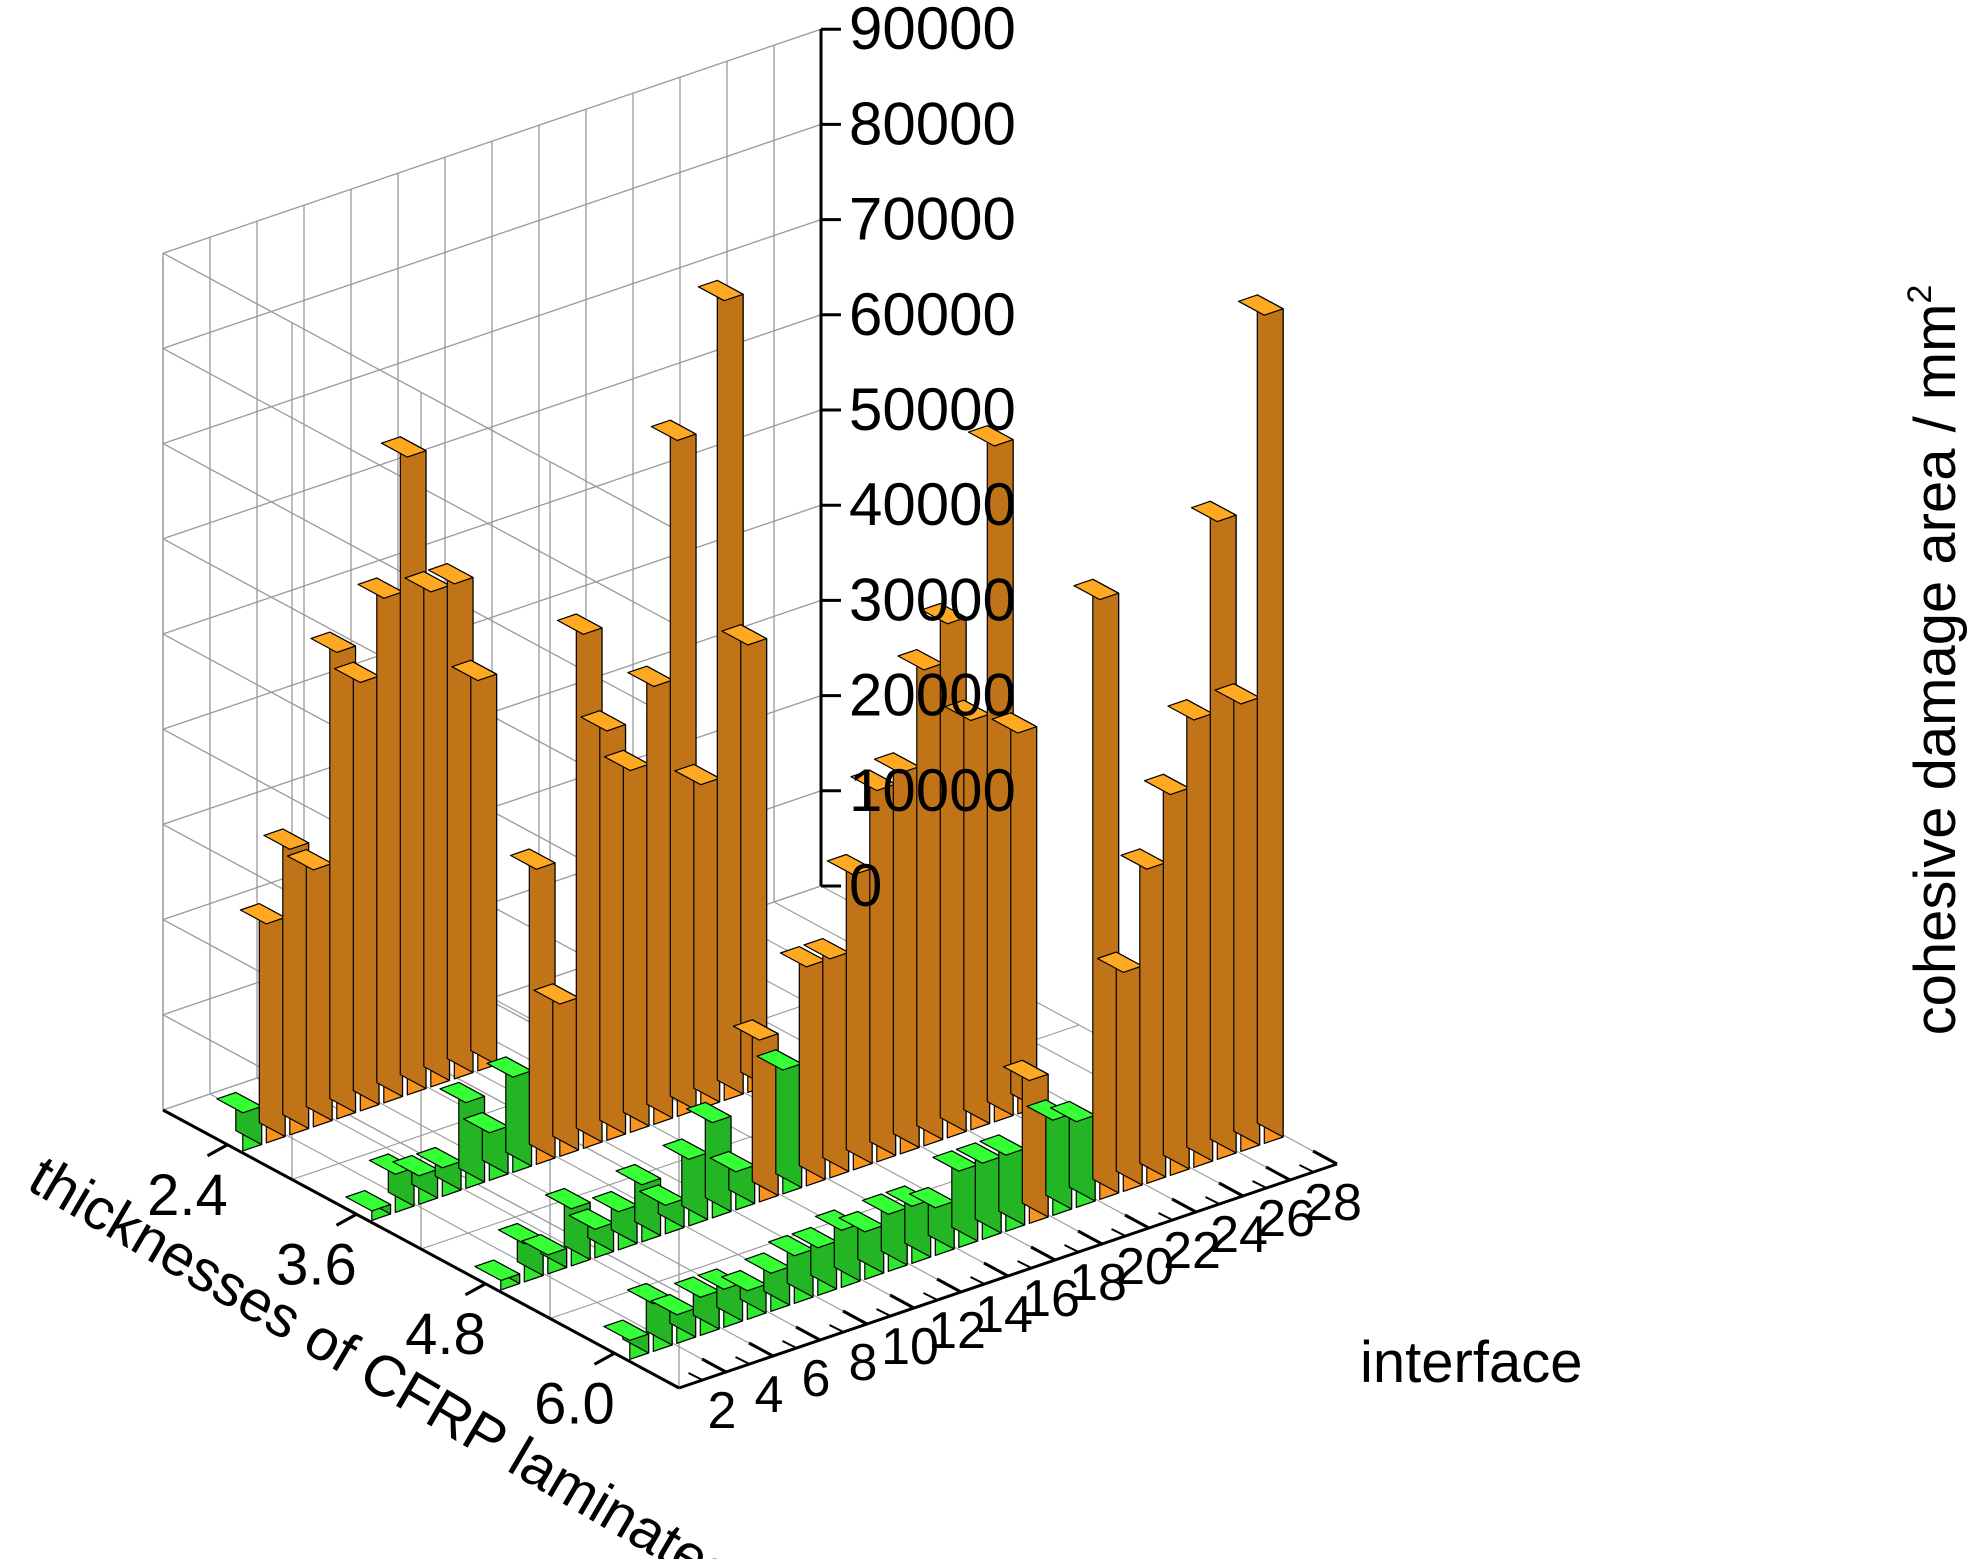  Describe the element at coordinates (932, 695) in the screenshot. I see `z-tick-label: 20000` at that location.